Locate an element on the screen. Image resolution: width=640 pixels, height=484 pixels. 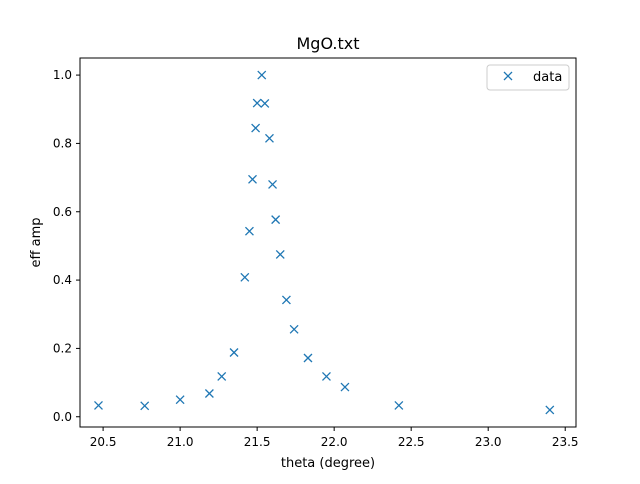
legend: data is located at coordinates (528, 77).